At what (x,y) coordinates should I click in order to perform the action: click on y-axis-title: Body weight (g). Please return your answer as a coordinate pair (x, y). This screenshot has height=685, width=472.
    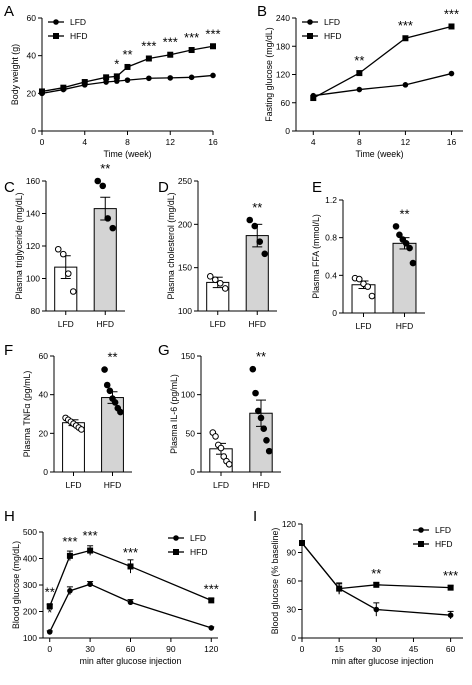
    Looking at the image, I should click on (15, 74).